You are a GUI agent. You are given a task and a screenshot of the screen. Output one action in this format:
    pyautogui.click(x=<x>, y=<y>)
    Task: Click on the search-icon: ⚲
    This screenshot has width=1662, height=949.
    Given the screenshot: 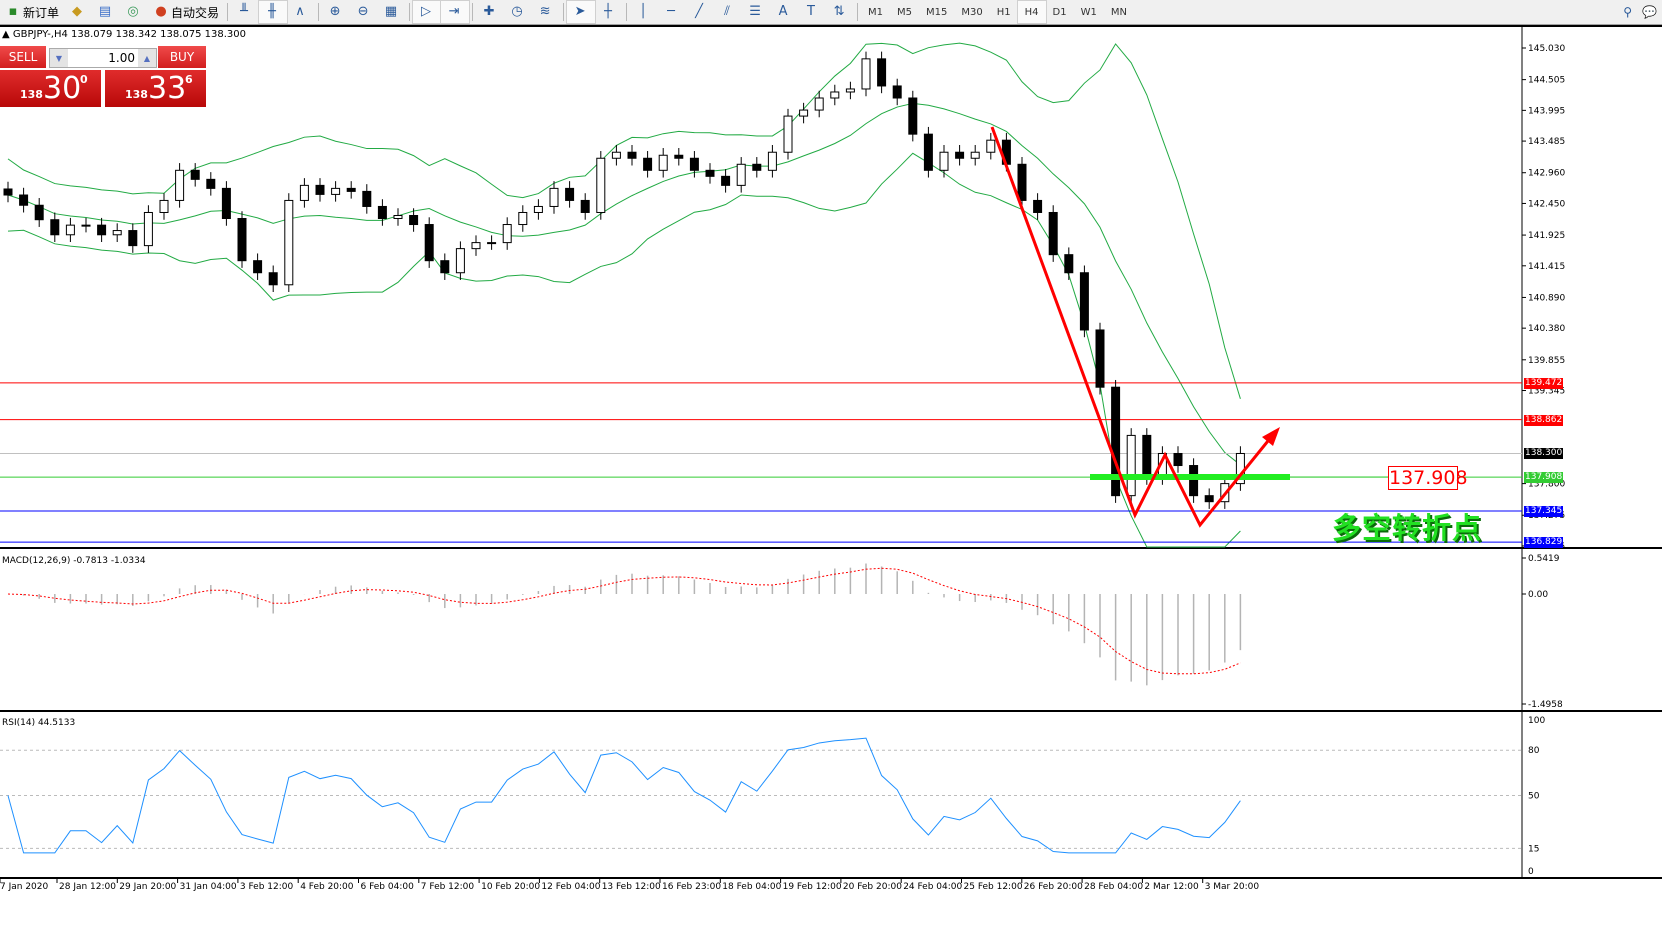 What is the action you would take?
    pyautogui.click(x=1628, y=12)
    